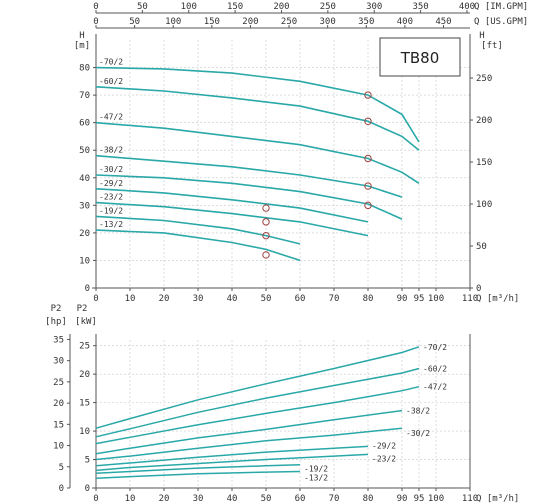 The width and height of the screenshot is (560, 504). What do you see at coordinates (84, 69) in the screenshot?
I see `y-tick-label: 80` at bounding box center [84, 69].